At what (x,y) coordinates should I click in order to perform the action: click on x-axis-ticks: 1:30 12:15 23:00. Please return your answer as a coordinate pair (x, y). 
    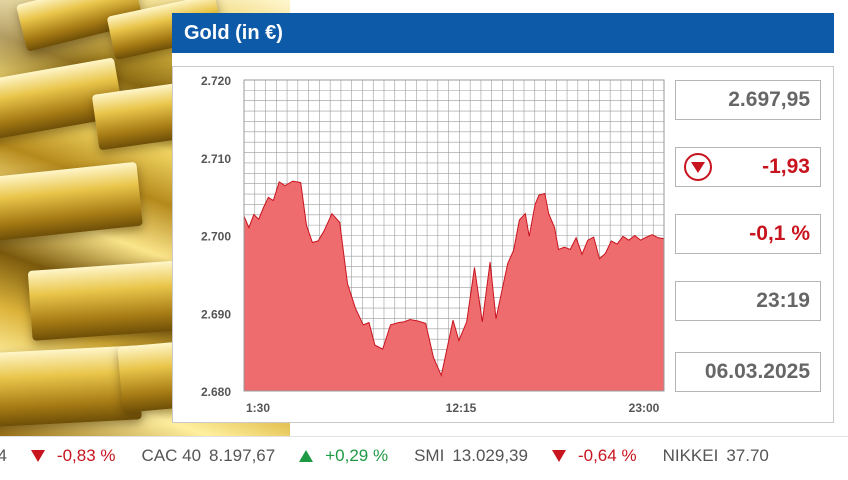
    Looking at the image, I should click on (453, 408).